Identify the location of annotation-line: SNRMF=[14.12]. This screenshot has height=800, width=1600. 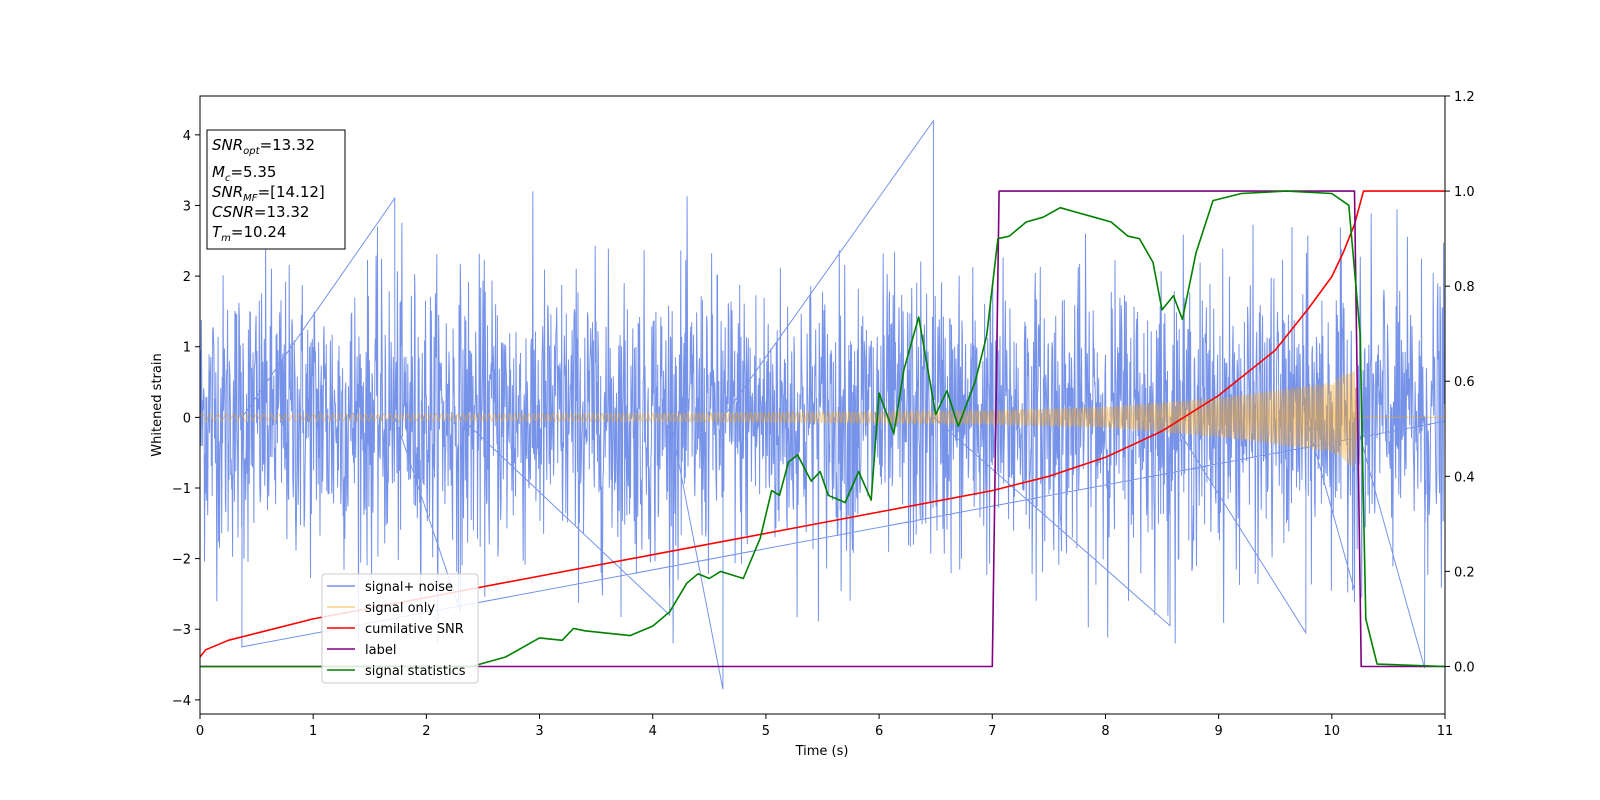
(268, 193).